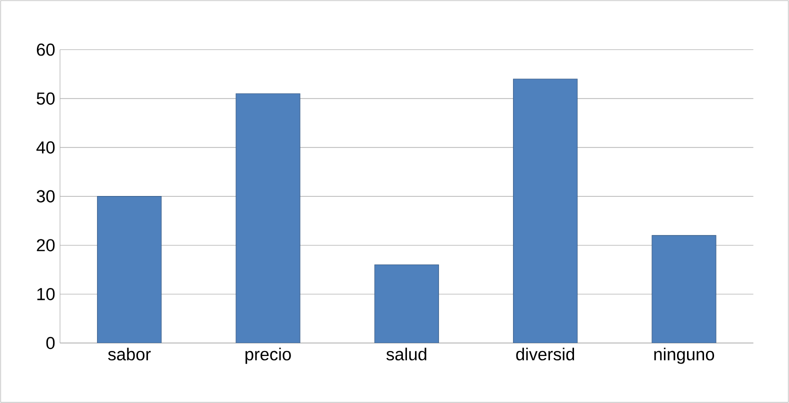  What do you see at coordinates (45, 147) in the screenshot?
I see `y-tick-label: 40` at bounding box center [45, 147].